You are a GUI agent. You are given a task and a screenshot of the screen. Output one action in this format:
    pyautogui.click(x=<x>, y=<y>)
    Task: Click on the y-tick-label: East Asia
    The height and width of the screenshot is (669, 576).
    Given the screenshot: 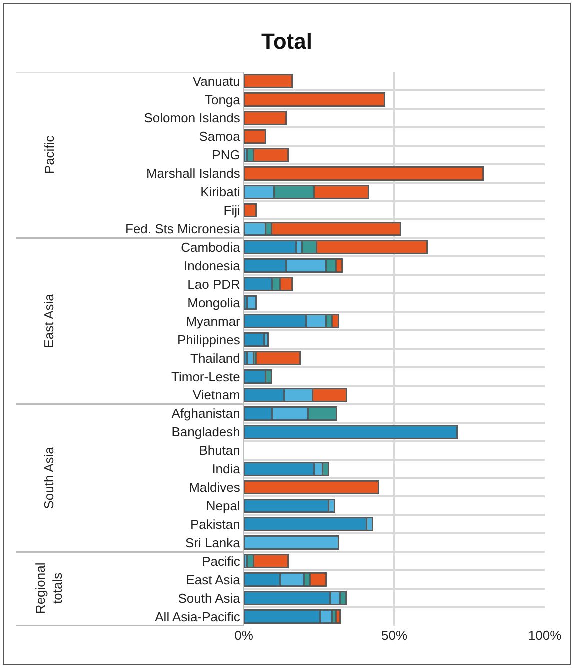 What is the action you would take?
    pyautogui.click(x=214, y=580)
    